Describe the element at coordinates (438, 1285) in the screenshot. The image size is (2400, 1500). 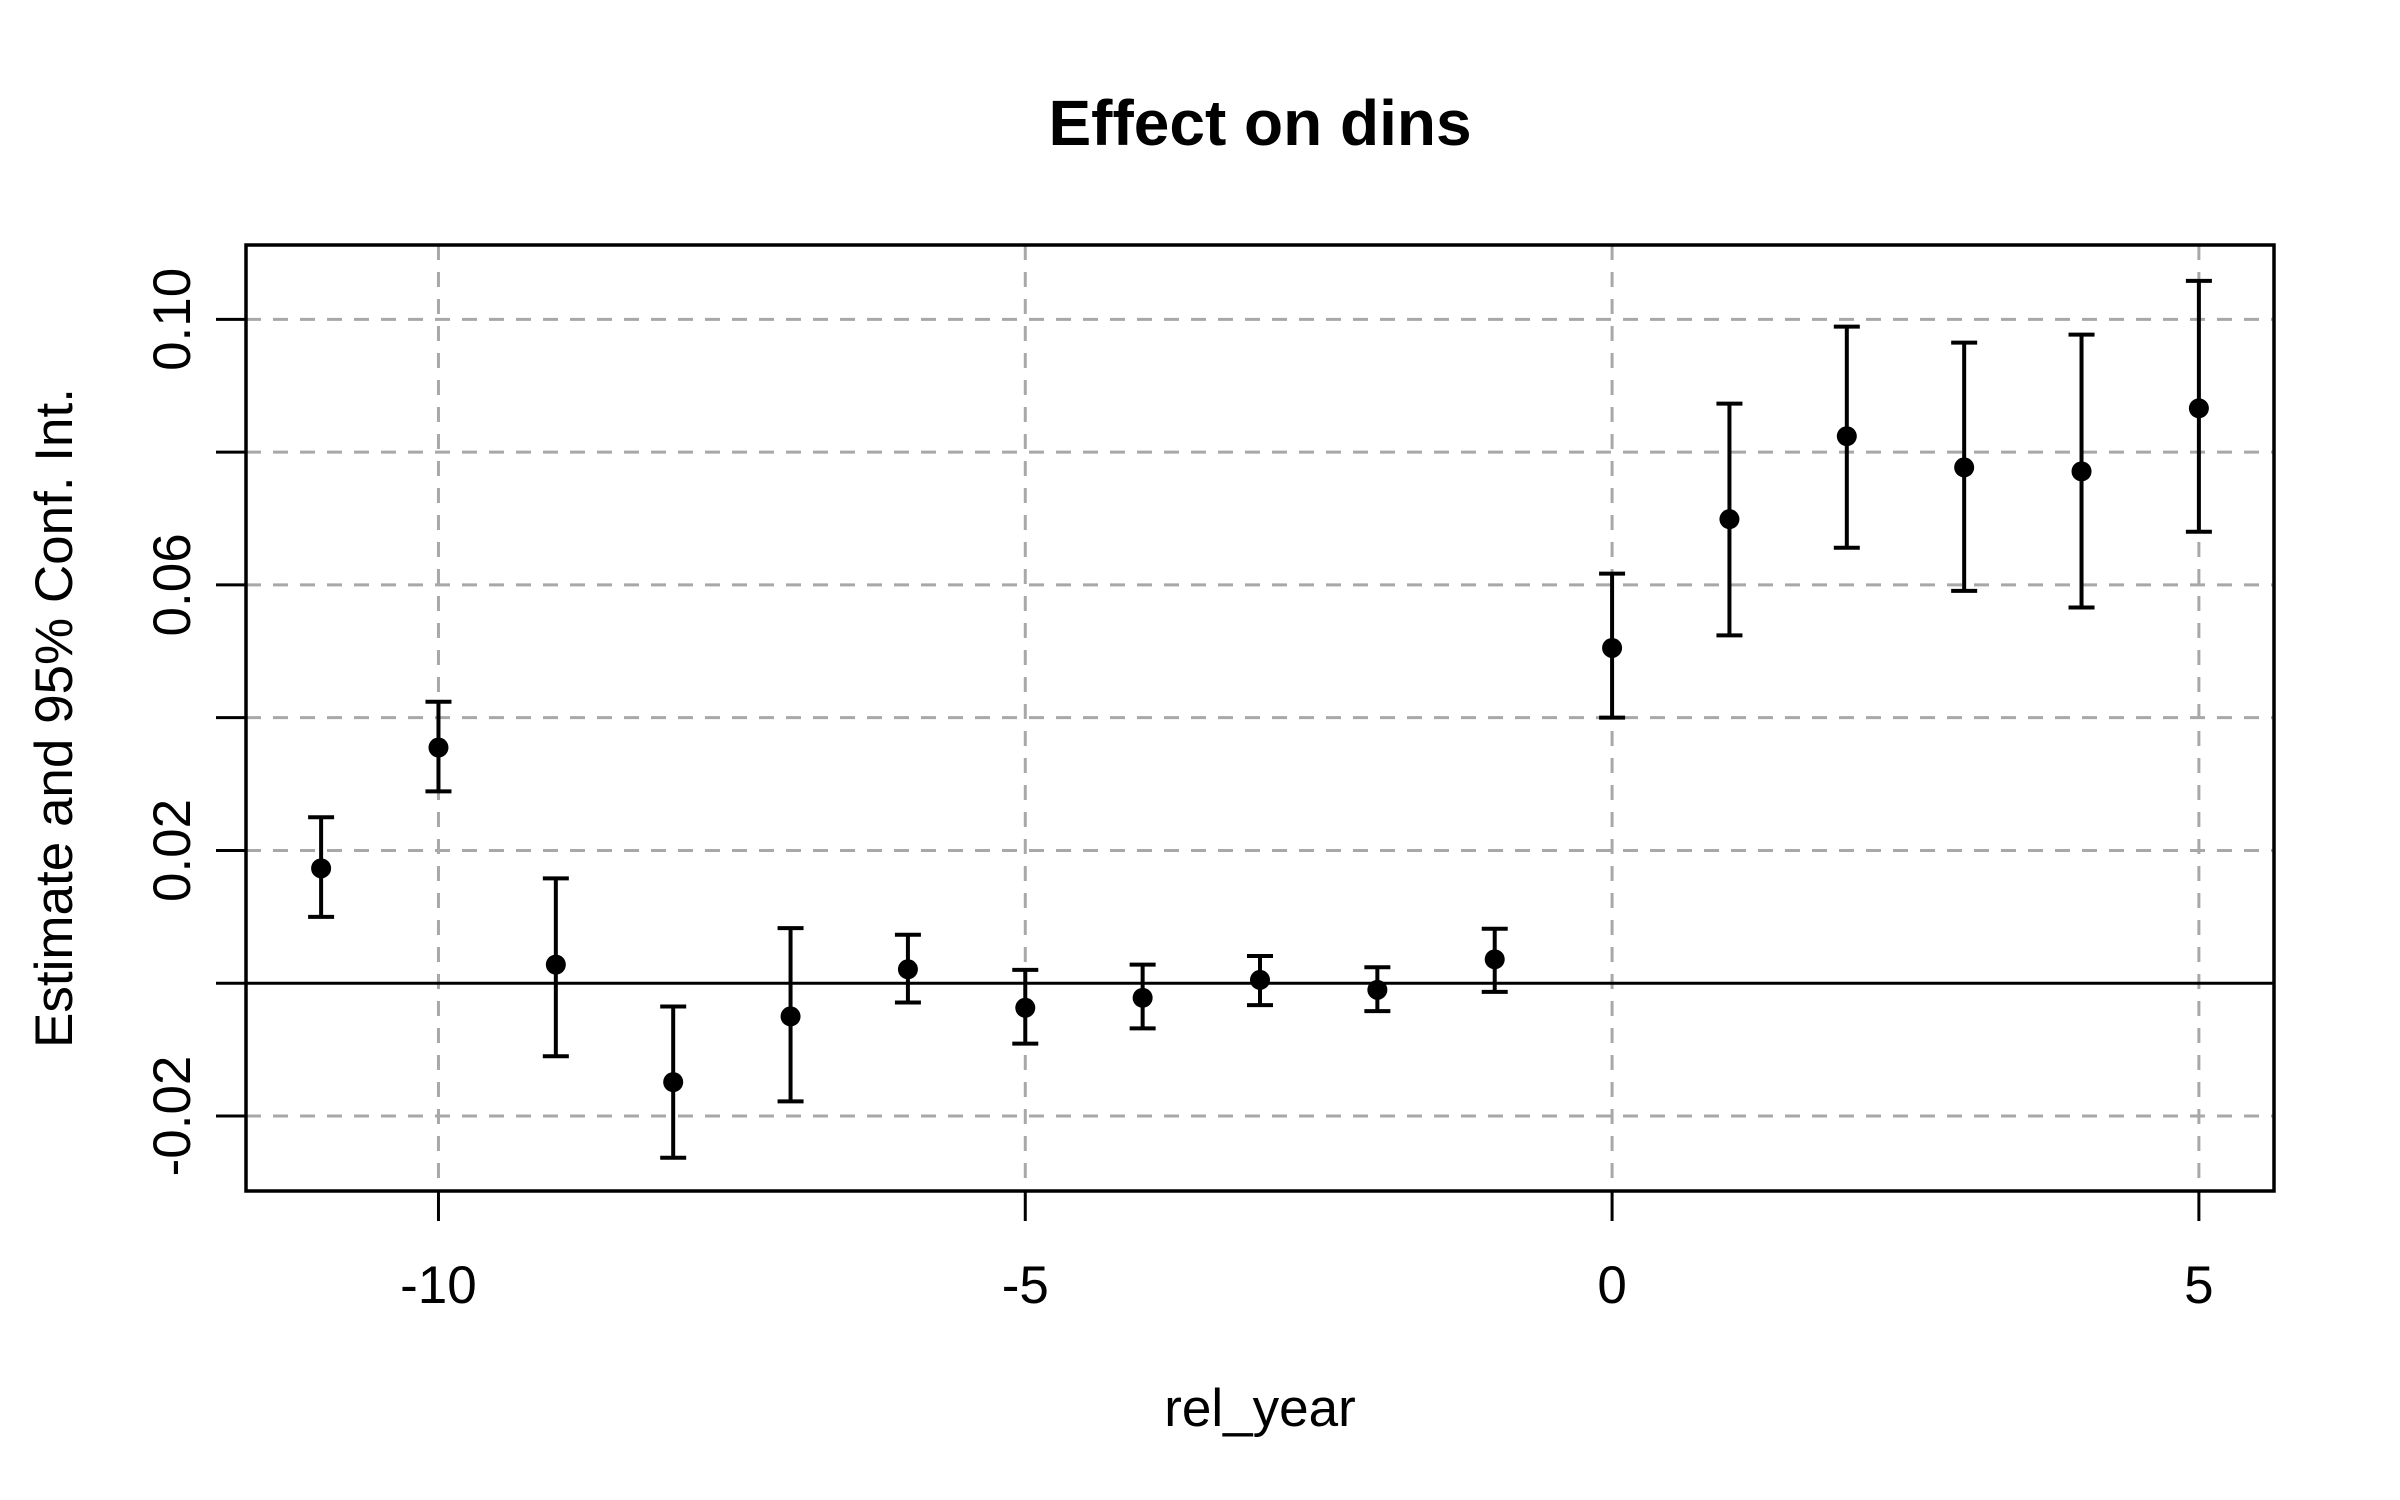
I see `x-tick-label: -10` at that location.